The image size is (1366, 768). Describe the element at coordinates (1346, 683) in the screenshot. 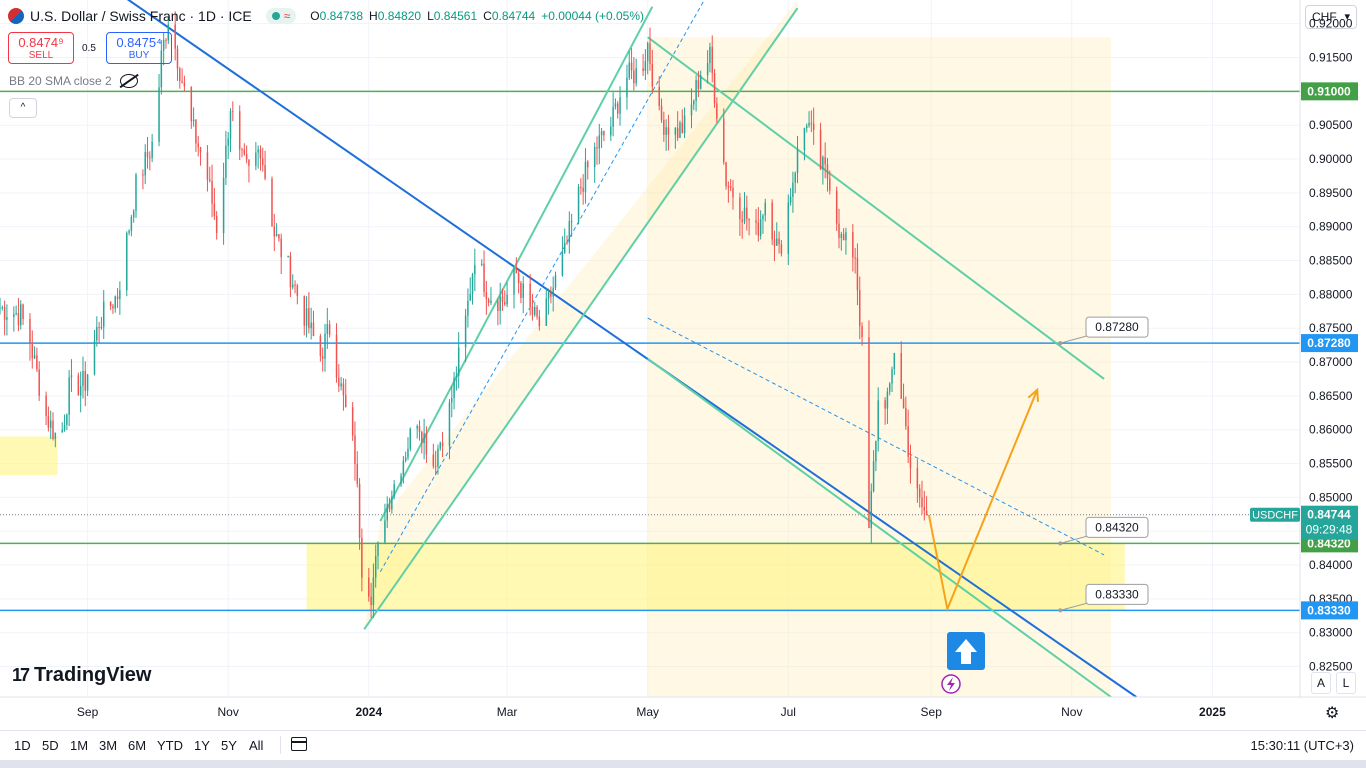

I see `log-scale-button: L` at that location.